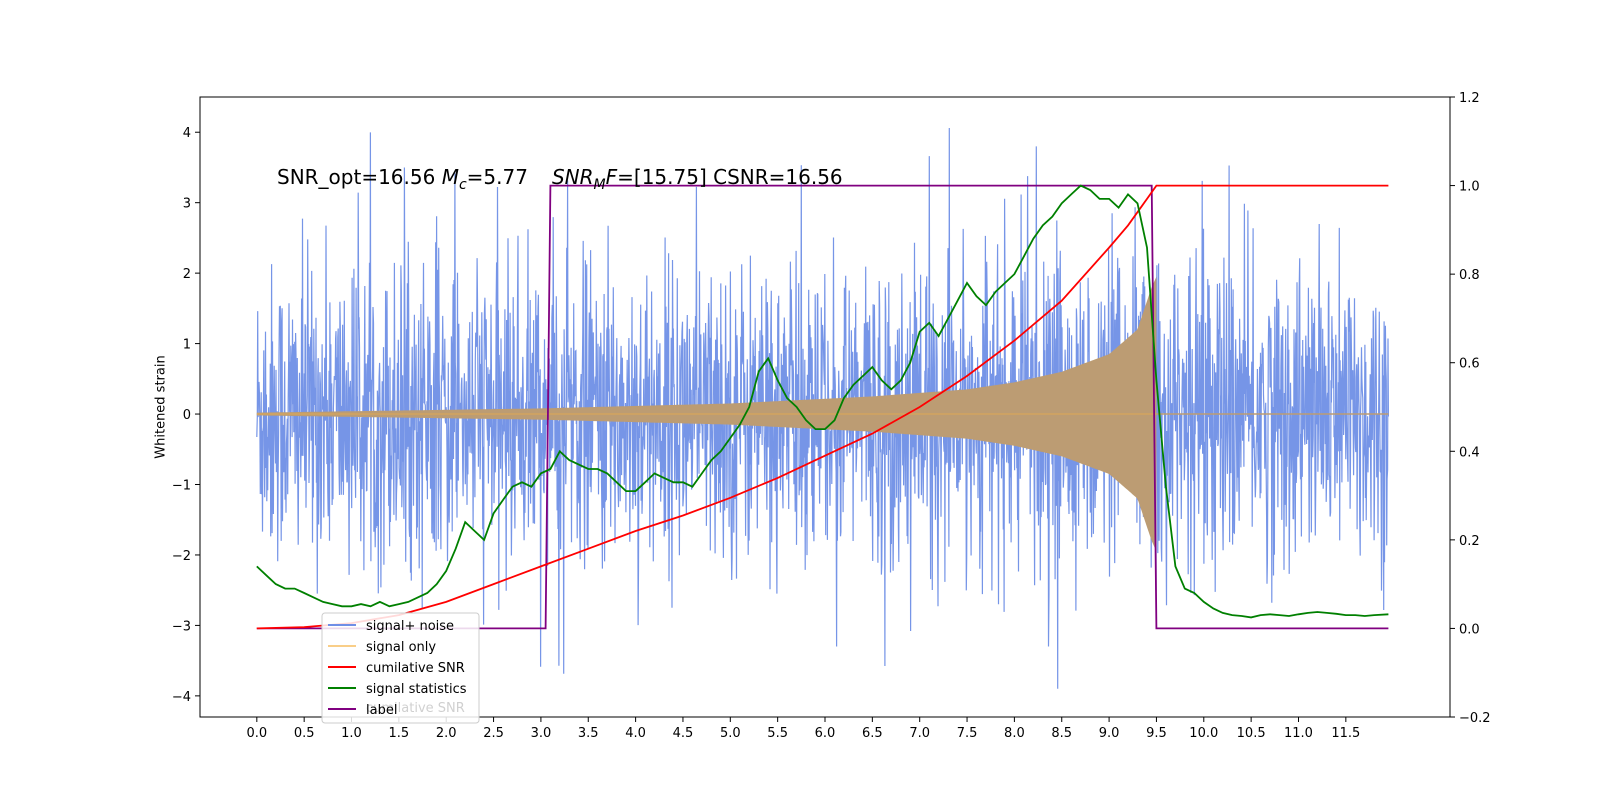 The image size is (1600, 800). What do you see at coordinates (1251, 733) in the screenshot?
I see `x-tick-label-21: 10.5` at bounding box center [1251, 733].